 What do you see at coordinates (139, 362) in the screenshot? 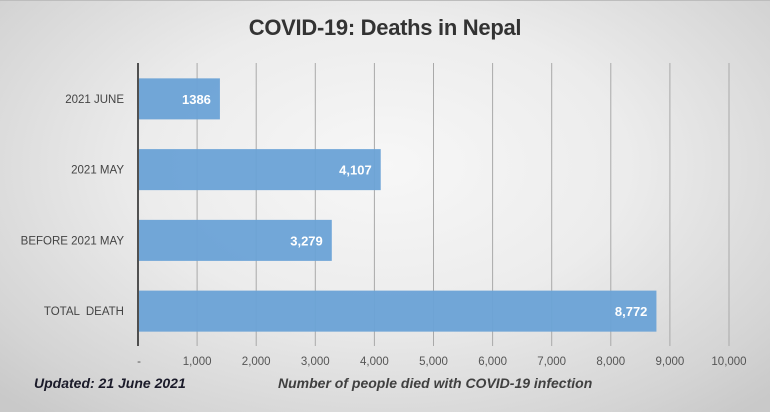
I see `x-tick-label: -` at bounding box center [139, 362].